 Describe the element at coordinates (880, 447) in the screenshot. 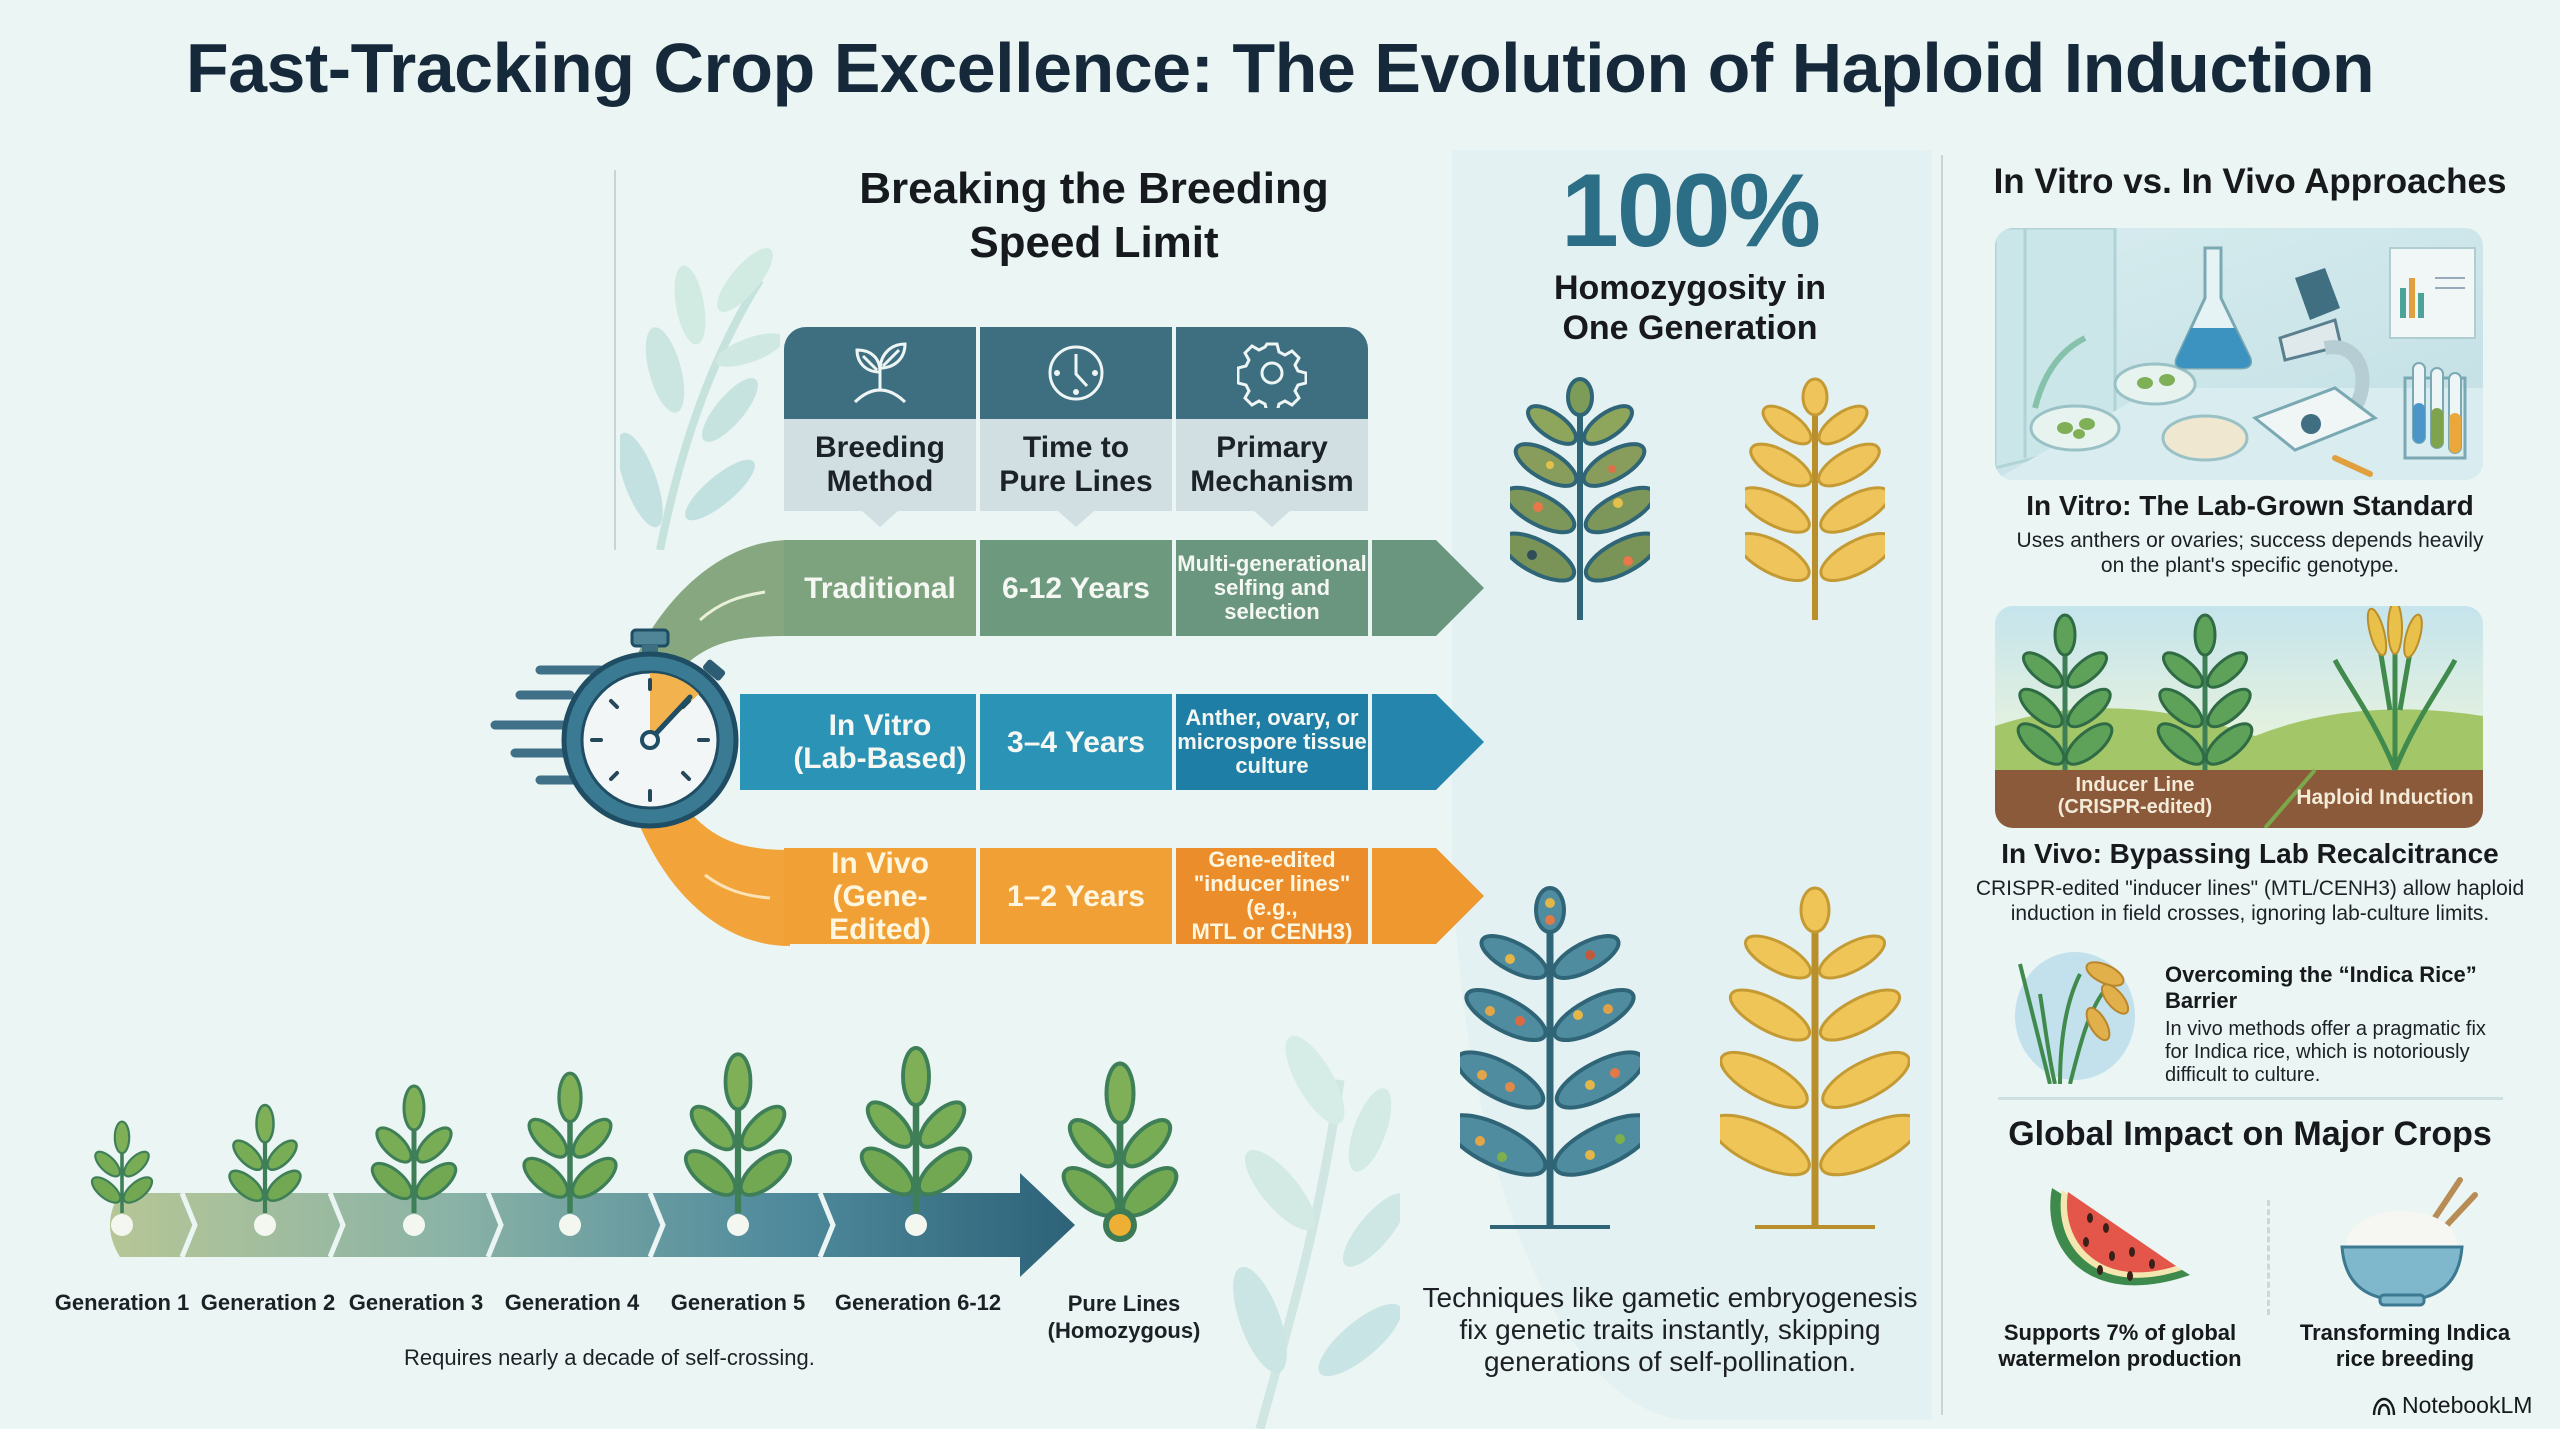

I see `column-label-line: Breeding` at that location.